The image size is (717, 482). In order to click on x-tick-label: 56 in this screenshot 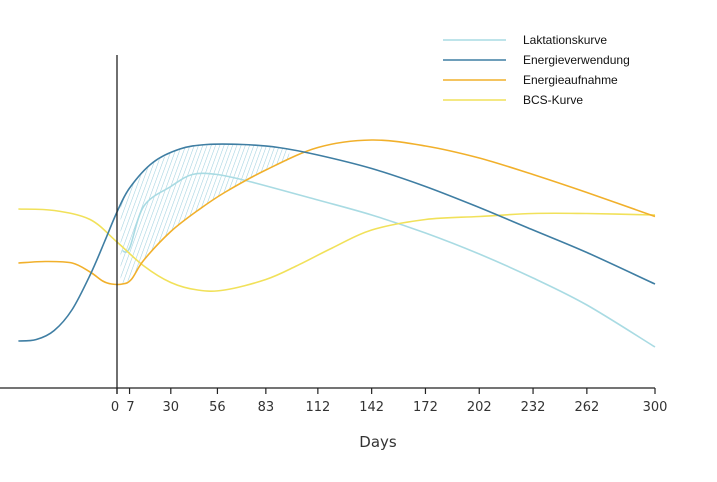, I will do `click(217, 407)`.